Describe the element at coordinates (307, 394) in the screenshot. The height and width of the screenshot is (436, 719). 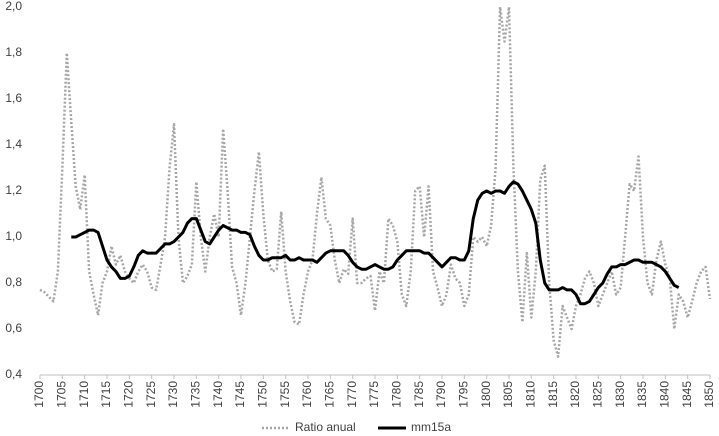
I see `x-tick-label: 1760` at that location.